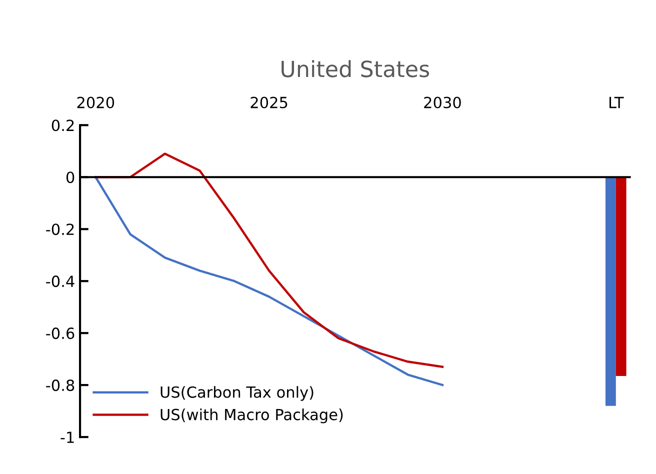 This screenshot has width=656, height=474. Describe the element at coordinates (95, 102) in the screenshot. I see `x-tick-label: 2020` at that location.